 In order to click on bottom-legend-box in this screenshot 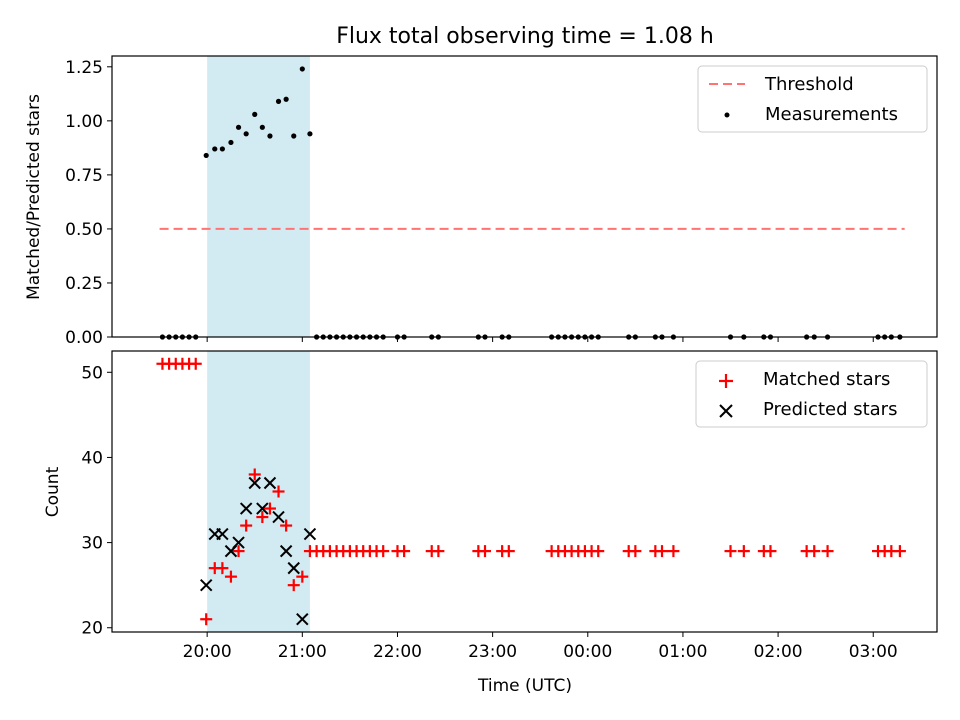, I will do `click(811, 394)`.